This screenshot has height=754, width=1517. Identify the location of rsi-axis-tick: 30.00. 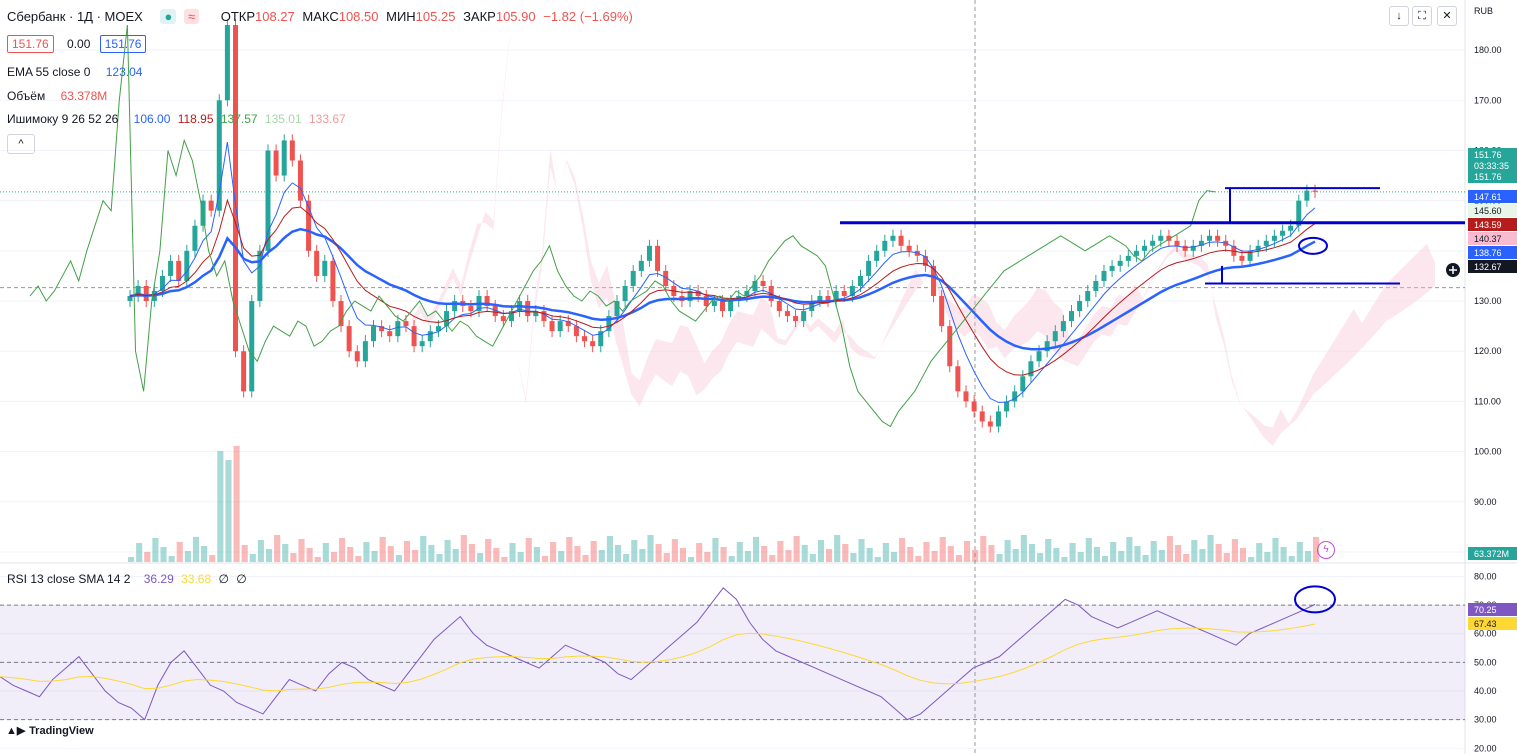
(1485, 720).